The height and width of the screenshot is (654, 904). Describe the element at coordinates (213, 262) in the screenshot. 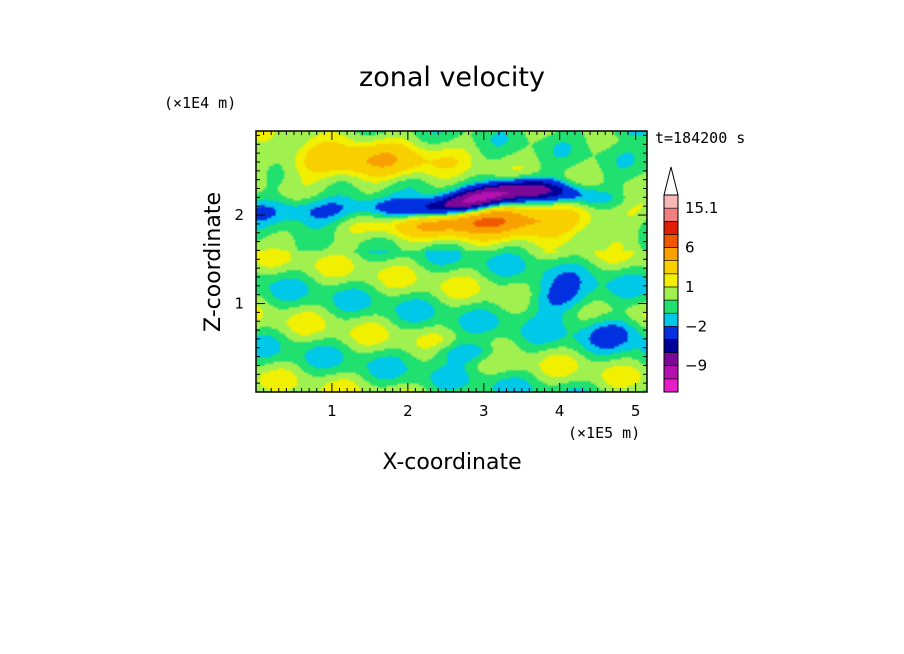

I see `y-axis-label: Z-coordinate` at that location.